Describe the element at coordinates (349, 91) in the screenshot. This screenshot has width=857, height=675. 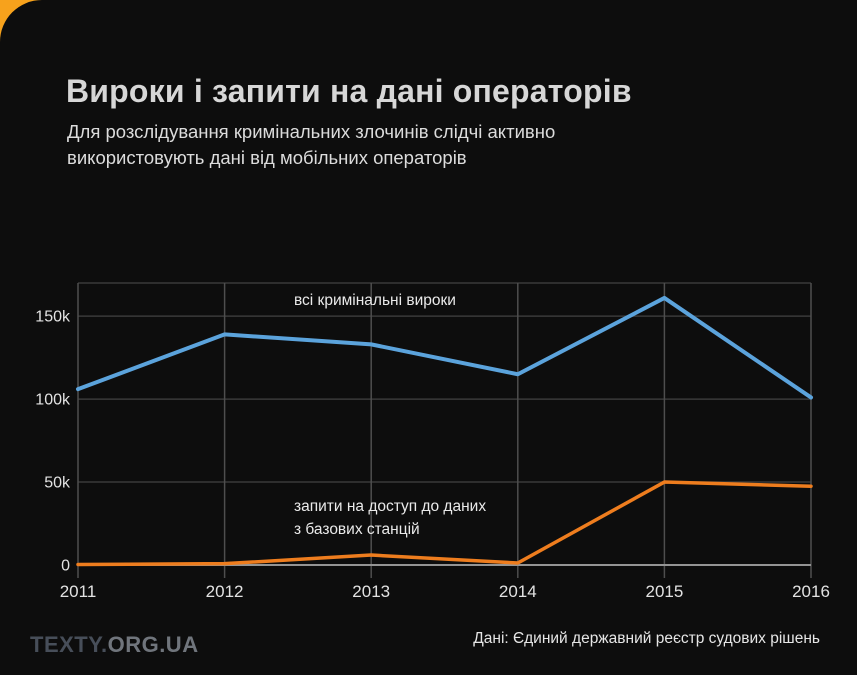
I see `page-title: Вироки і запити на дані операторів` at that location.